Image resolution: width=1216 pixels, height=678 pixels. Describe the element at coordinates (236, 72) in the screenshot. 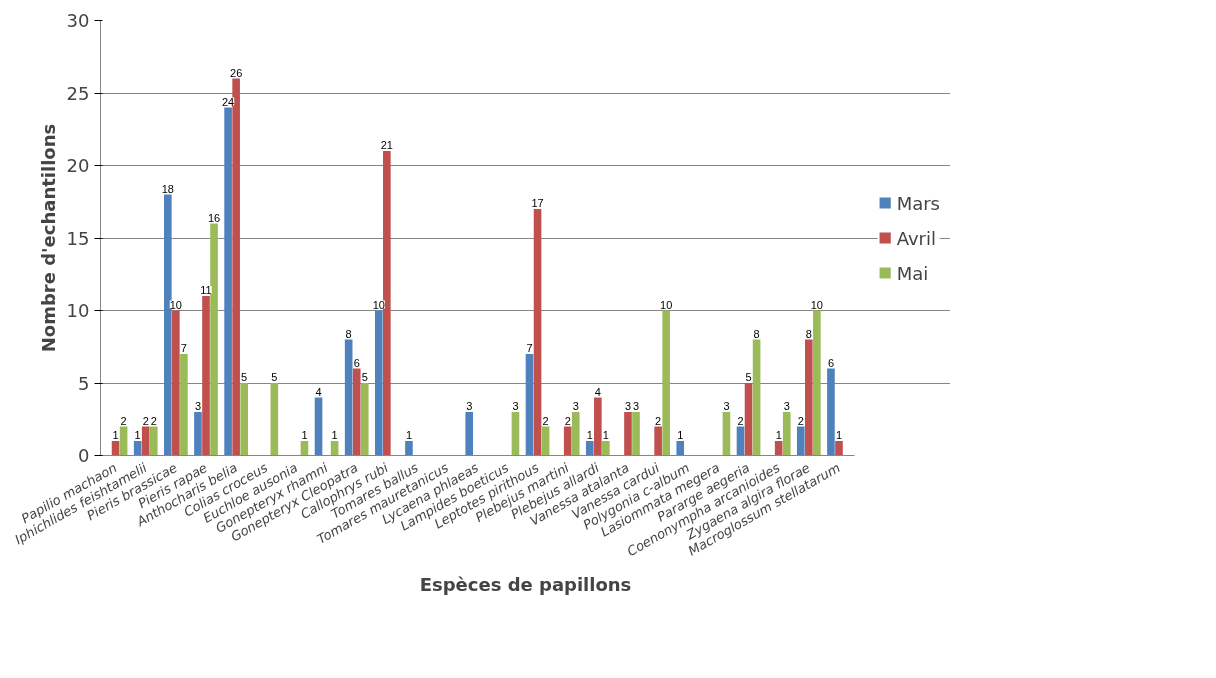

I see `data-label: 26` at that location.